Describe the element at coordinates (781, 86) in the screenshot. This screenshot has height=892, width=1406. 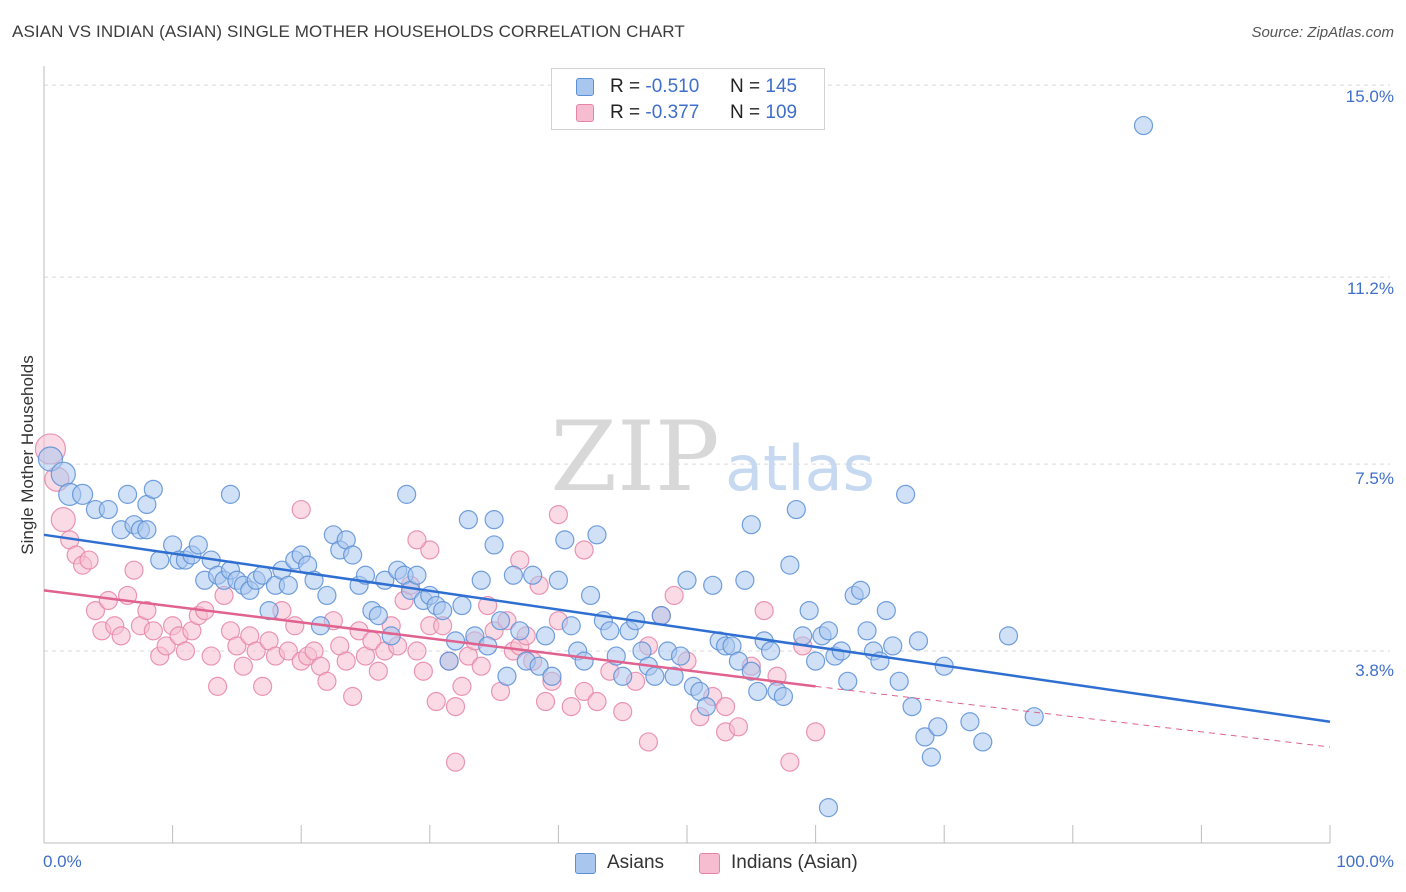
I see `legend-n-value-asians: 145` at that location.